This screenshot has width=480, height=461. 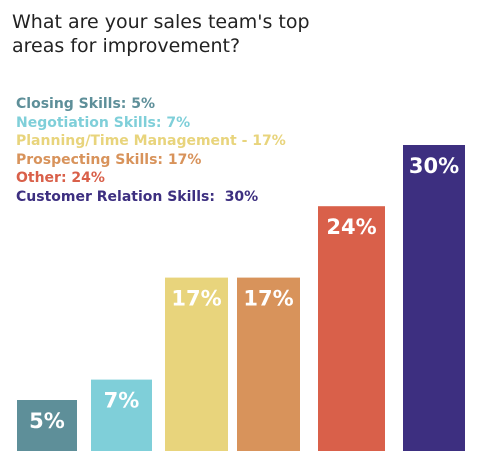 What do you see at coordinates (351, 227) in the screenshot?
I see `value-label: 24%` at bounding box center [351, 227].